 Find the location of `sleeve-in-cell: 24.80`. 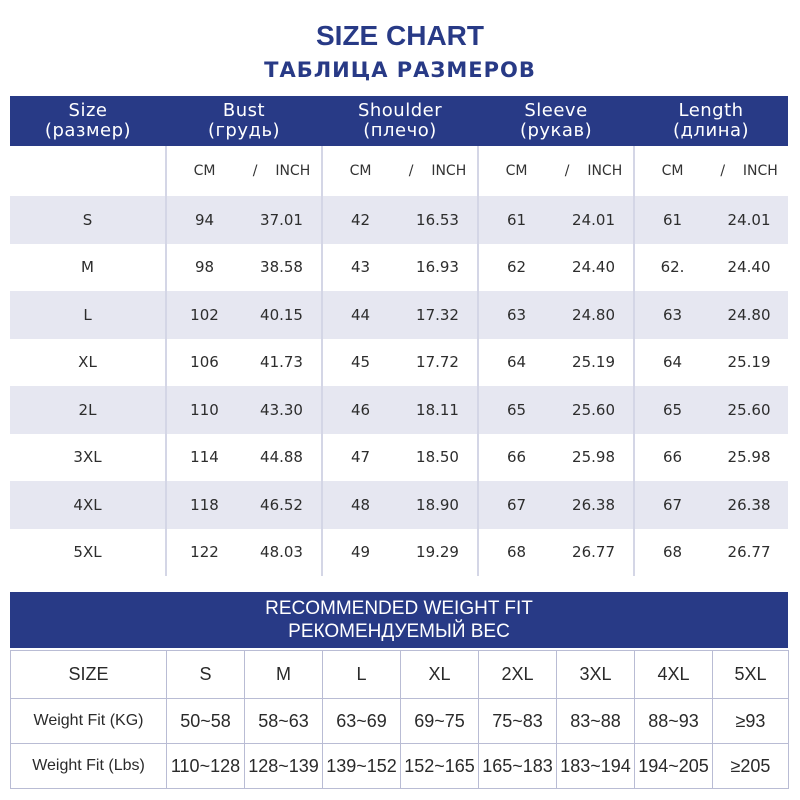

sleeve-in-cell: 24.80 is located at coordinates (595, 315).